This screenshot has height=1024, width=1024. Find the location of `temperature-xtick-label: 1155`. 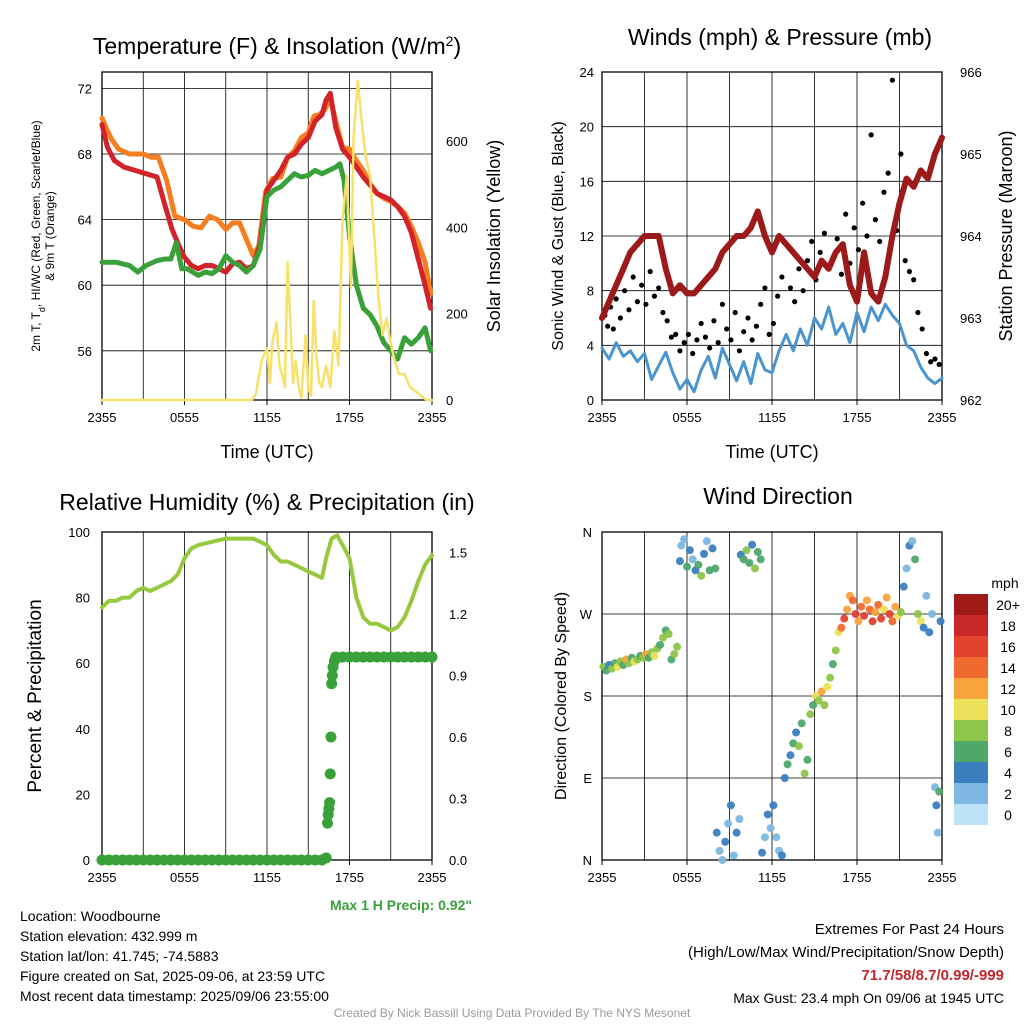

temperature-xtick-label: 1155 is located at coordinates (267, 417).